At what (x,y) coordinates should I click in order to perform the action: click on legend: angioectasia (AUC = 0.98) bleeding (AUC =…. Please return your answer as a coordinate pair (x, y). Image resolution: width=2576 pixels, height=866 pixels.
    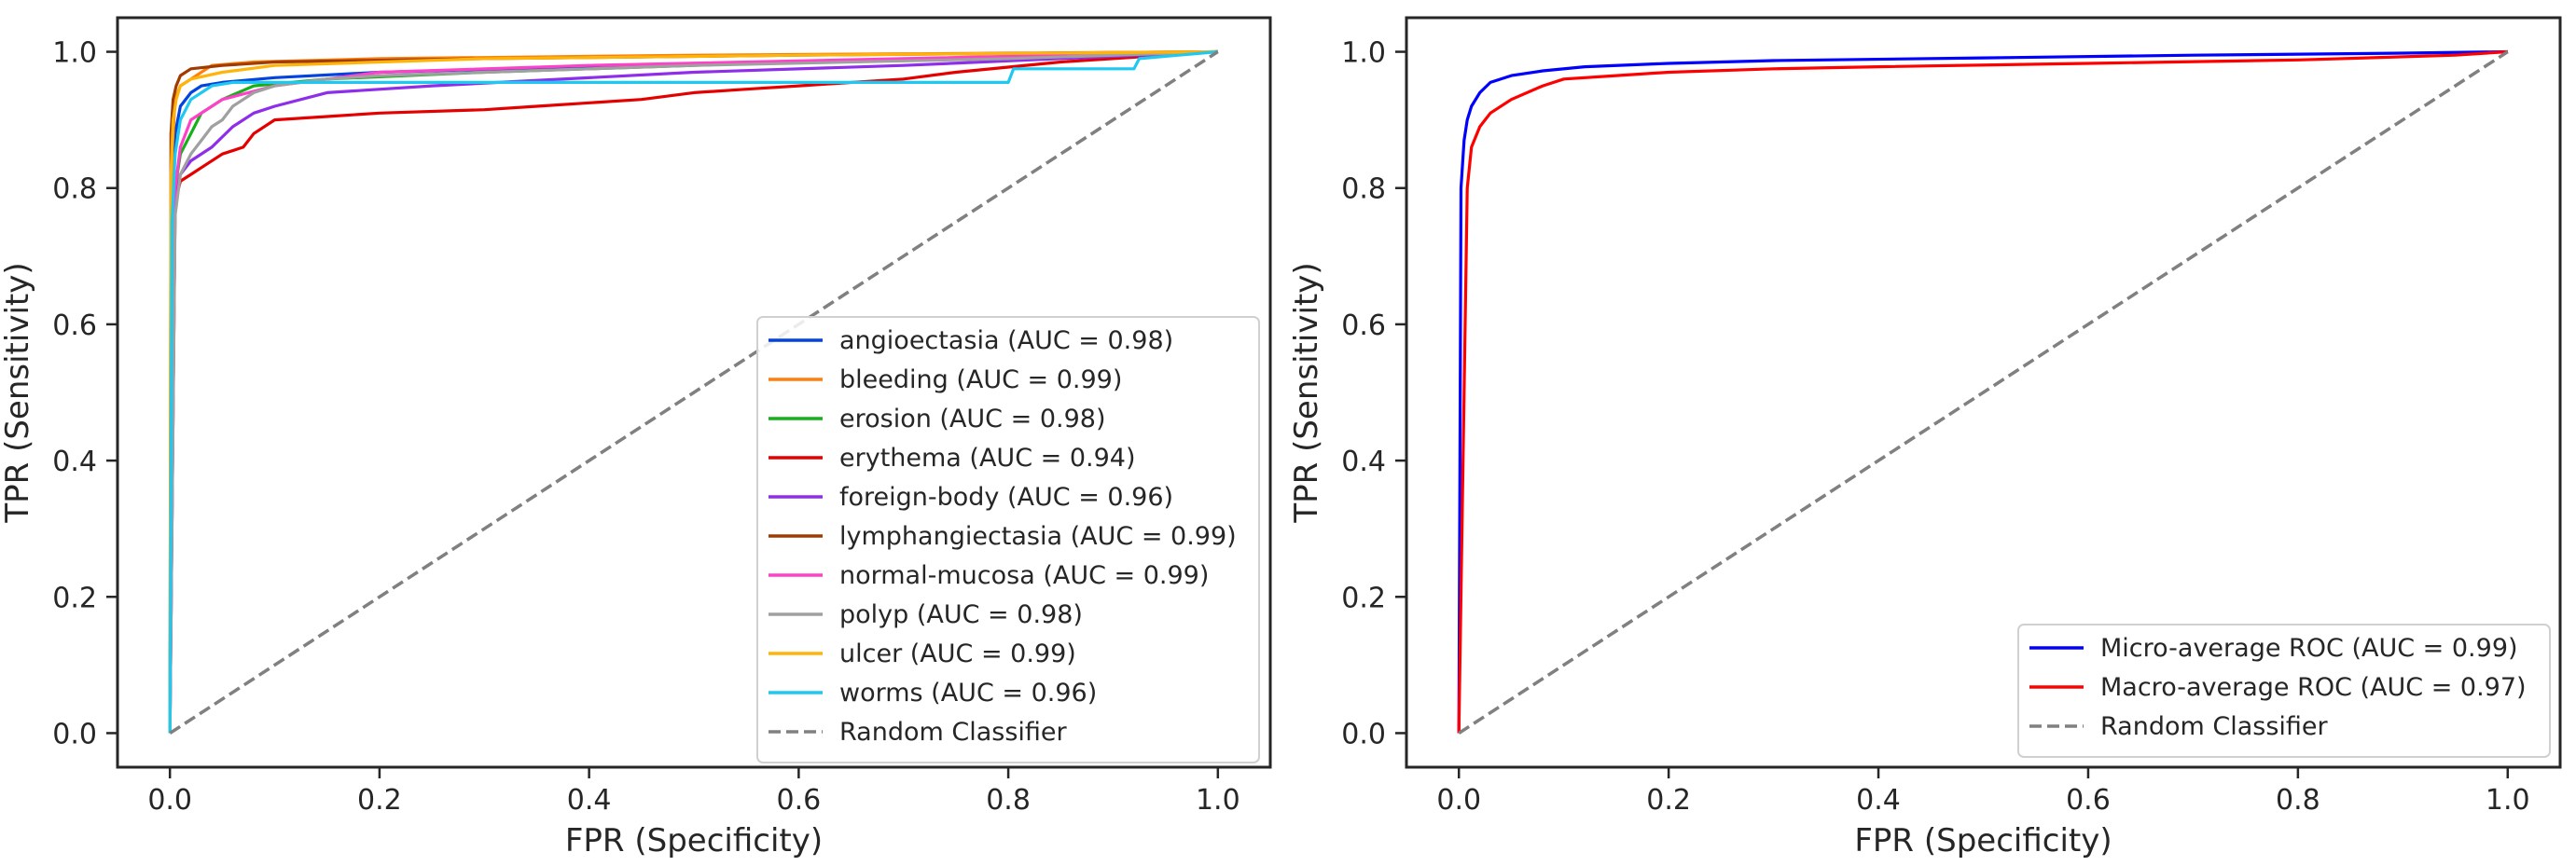
    Looking at the image, I should click on (1008, 539).